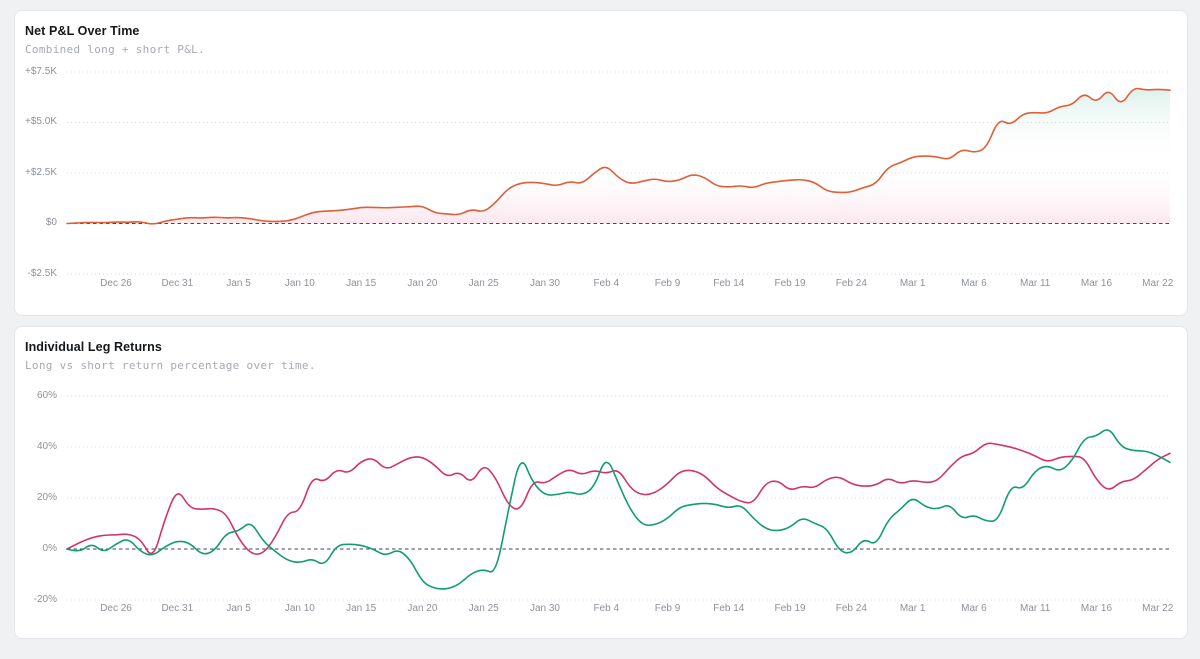 Image resolution: width=1200 pixels, height=659 pixels. I want to click on y-tick-label: +$5.0K, so click(41, 121).